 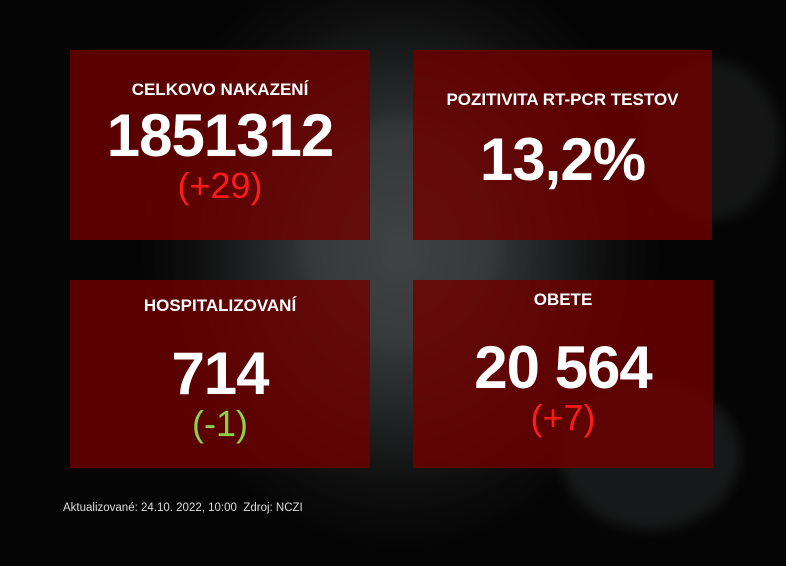 I want to click on panel-value: 13,2%, so click(x=562, y=159).